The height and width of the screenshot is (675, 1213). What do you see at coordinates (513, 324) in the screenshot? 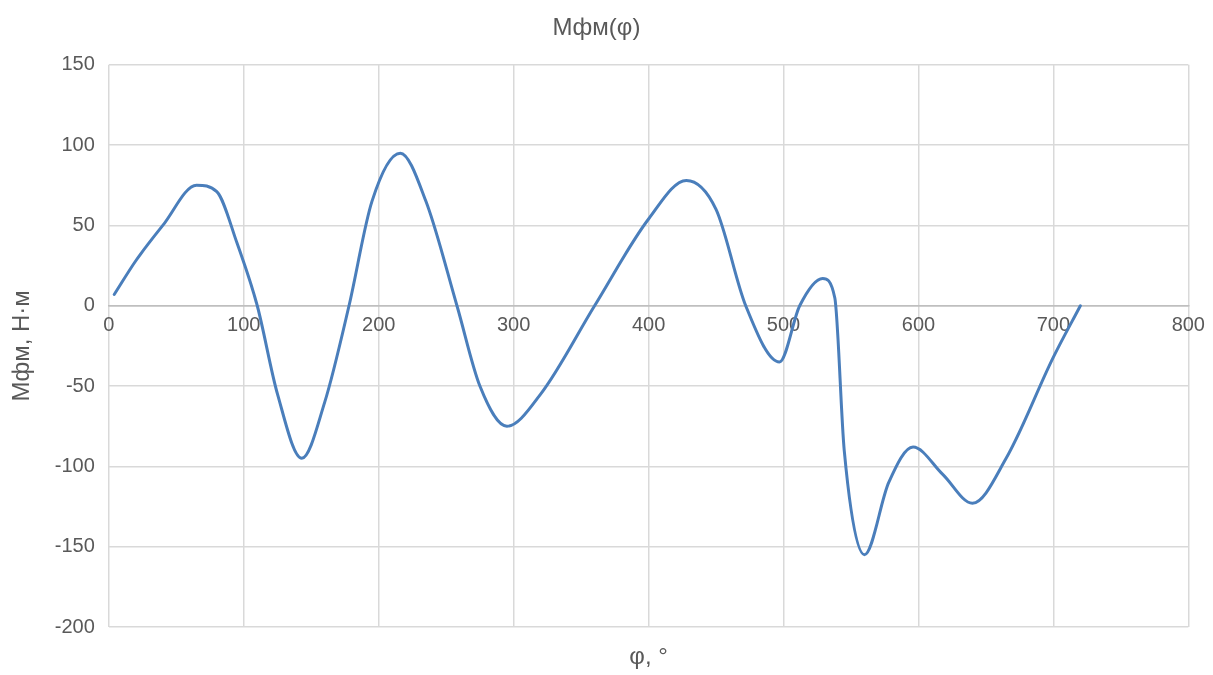
I see `x-tick-label: 300` at bounding box center [513, 324].